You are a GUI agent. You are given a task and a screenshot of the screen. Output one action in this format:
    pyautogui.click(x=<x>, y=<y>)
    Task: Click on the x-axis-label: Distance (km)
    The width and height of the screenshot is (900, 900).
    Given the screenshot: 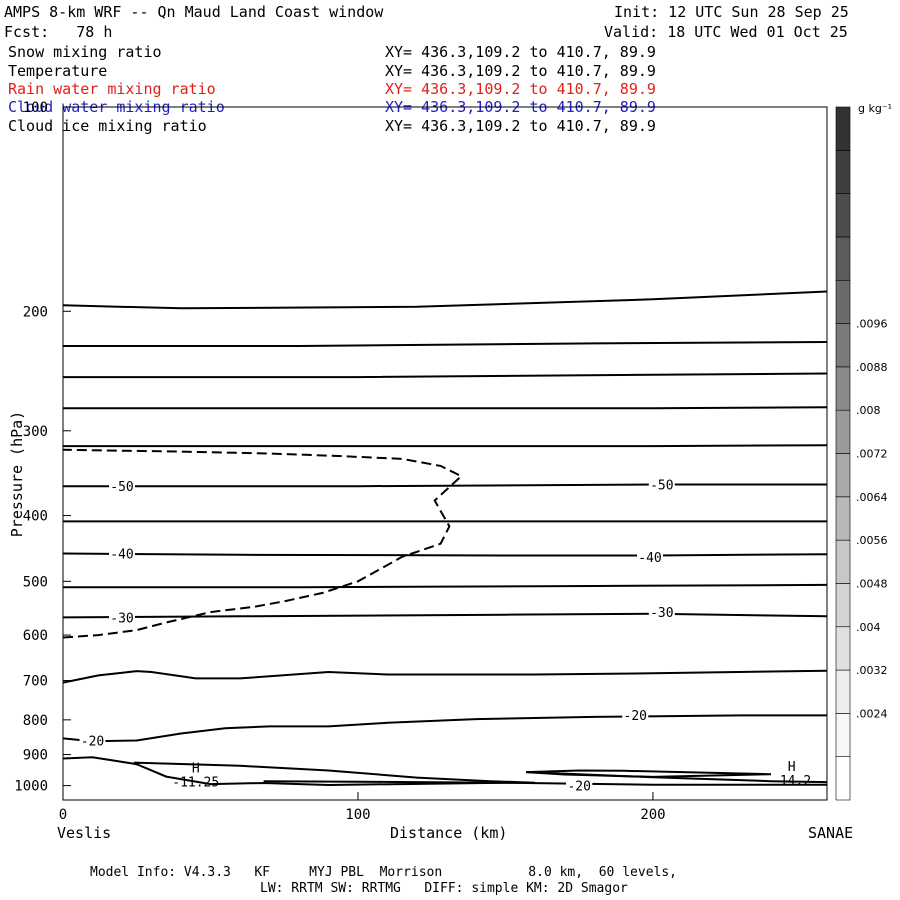 What is the action you would take?
    pyautogui.click(x=449, y=833)
    